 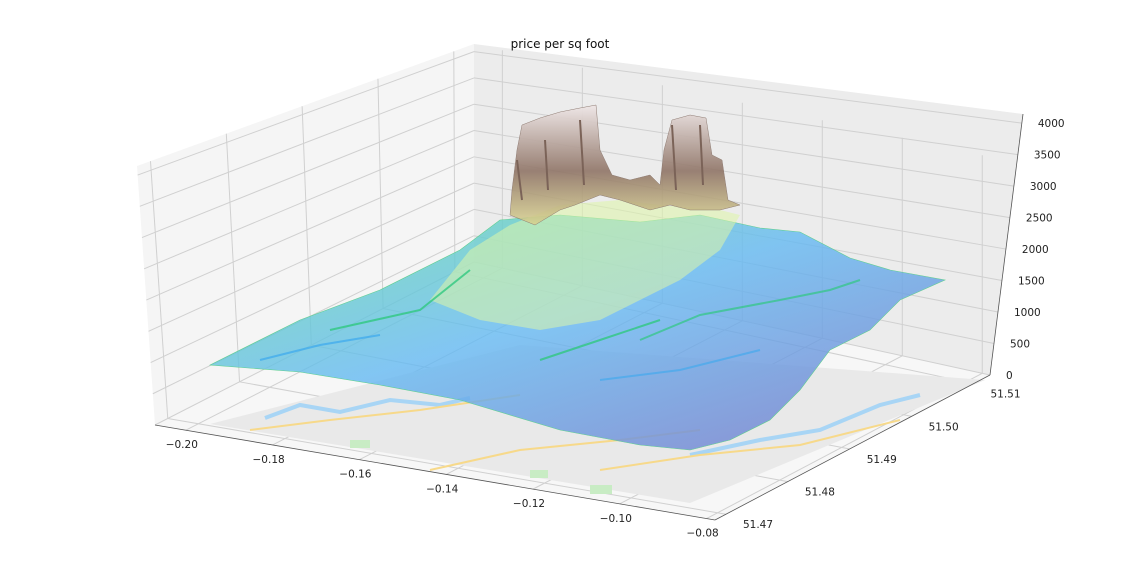 What do you see at coordinates (944, 427) in the screenshot?
I see `y-tick-label: 51.50` at bounding box center [944, 427].